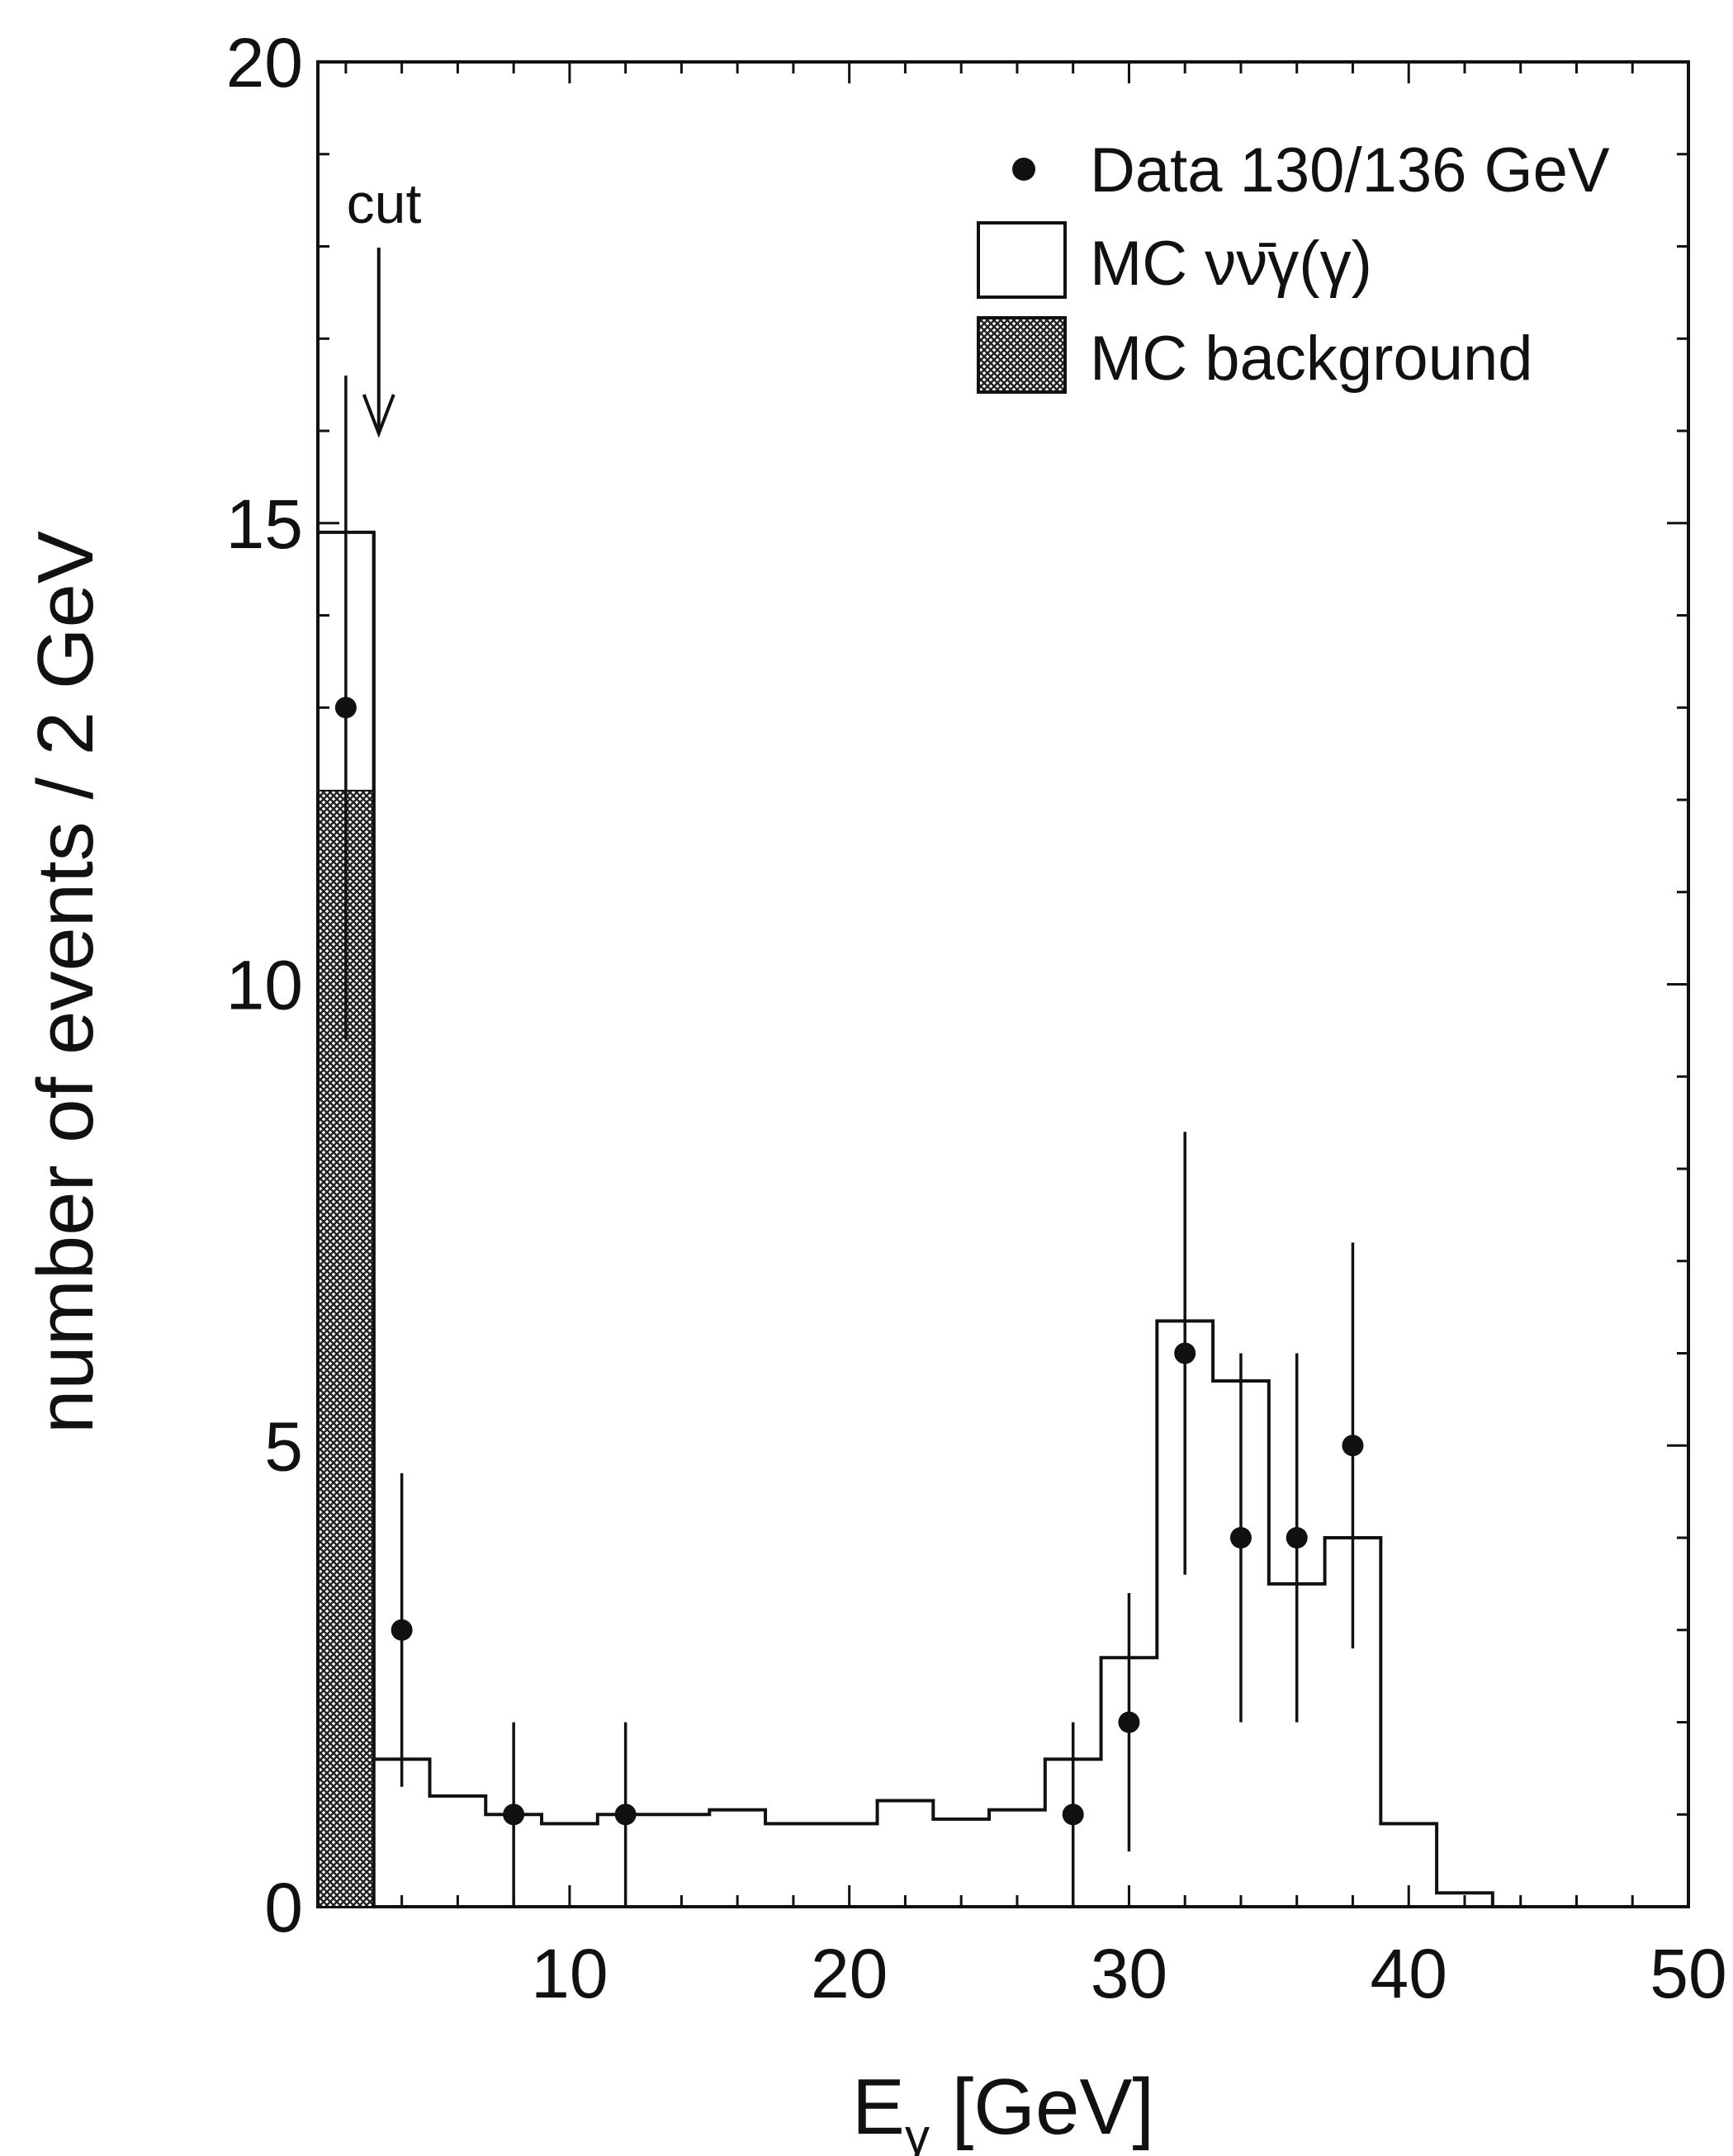  What do you see at coordinates (264, 524) in the screenshot?
I see `y-tick-label: 15` at bounding box center [264, 524].